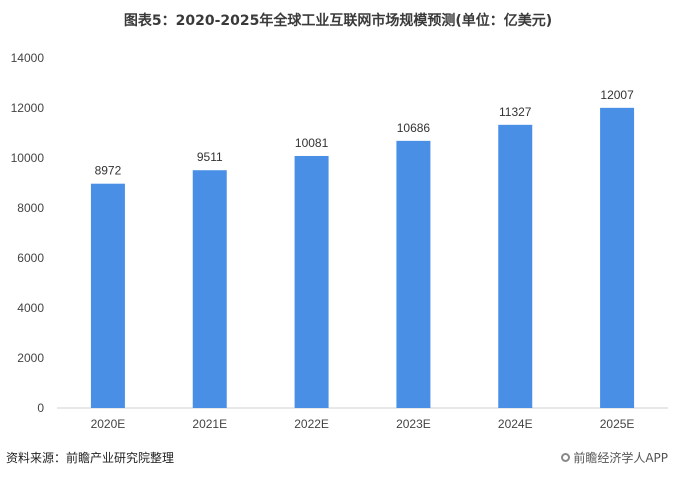 This screenshot has height=478, width=676. What do you see at coordinates (30, 308) in the screenshot?
I see `y-tick-label: 4000` at bounding box center [30, 308].